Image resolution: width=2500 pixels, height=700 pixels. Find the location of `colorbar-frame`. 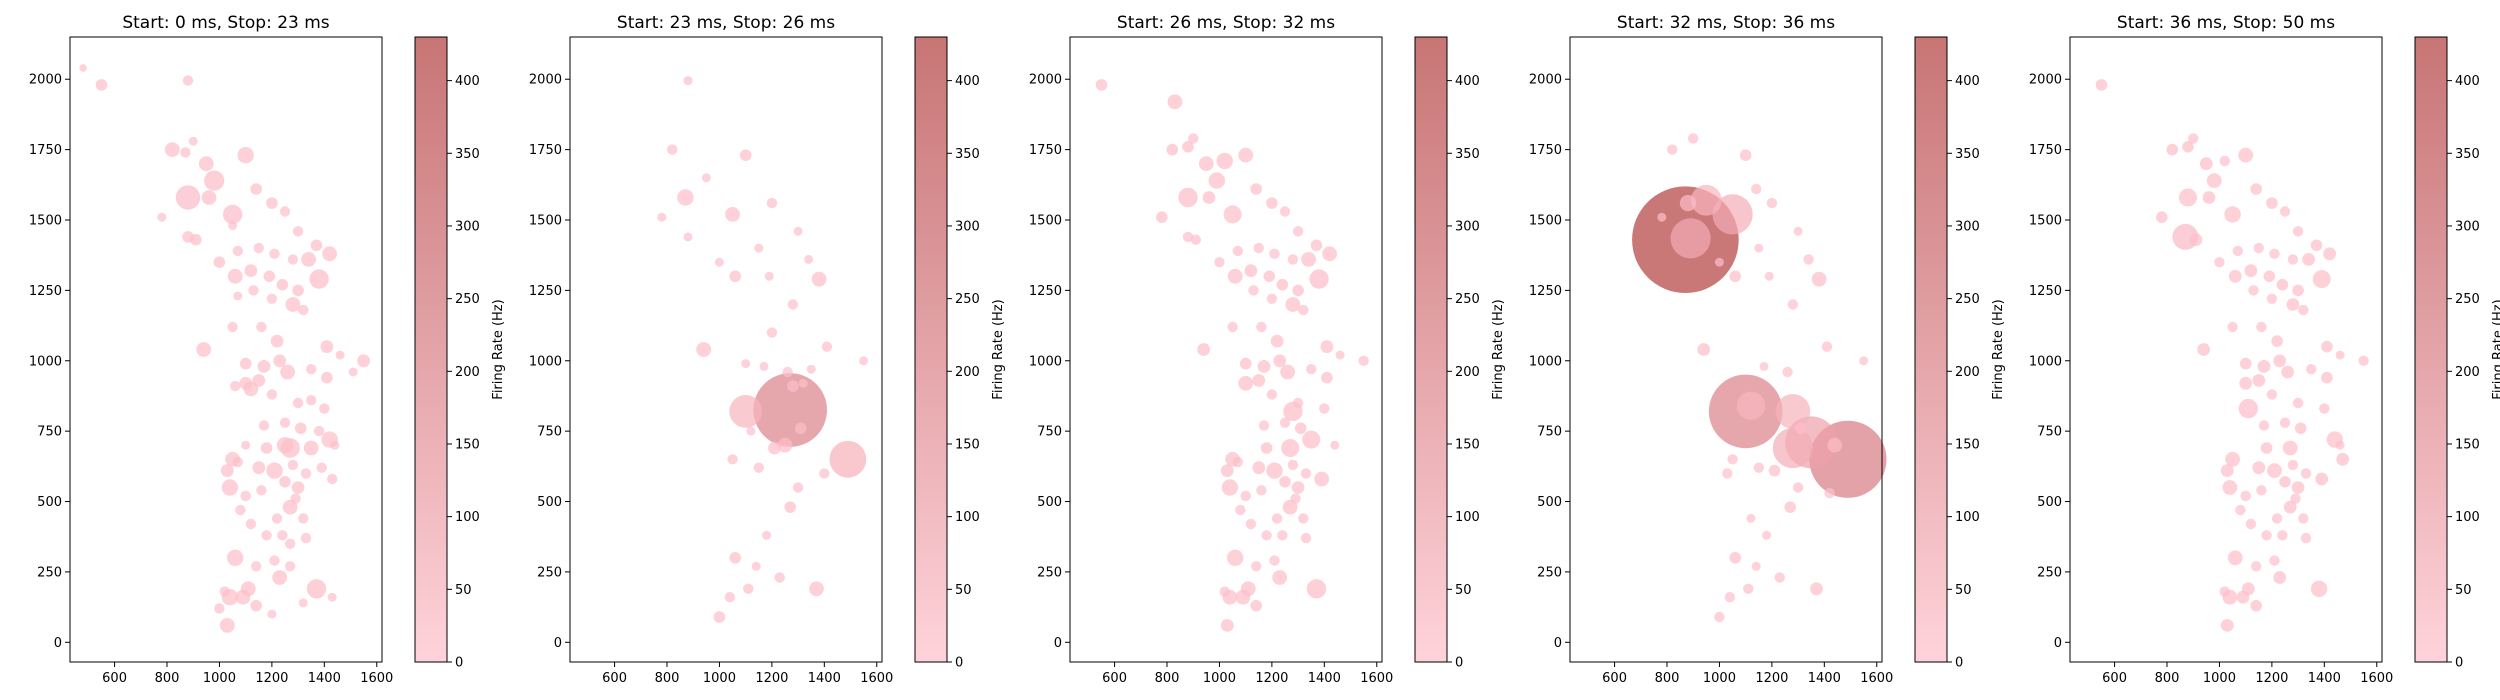

colorbar-frame is located at coordinates (2431, 349).